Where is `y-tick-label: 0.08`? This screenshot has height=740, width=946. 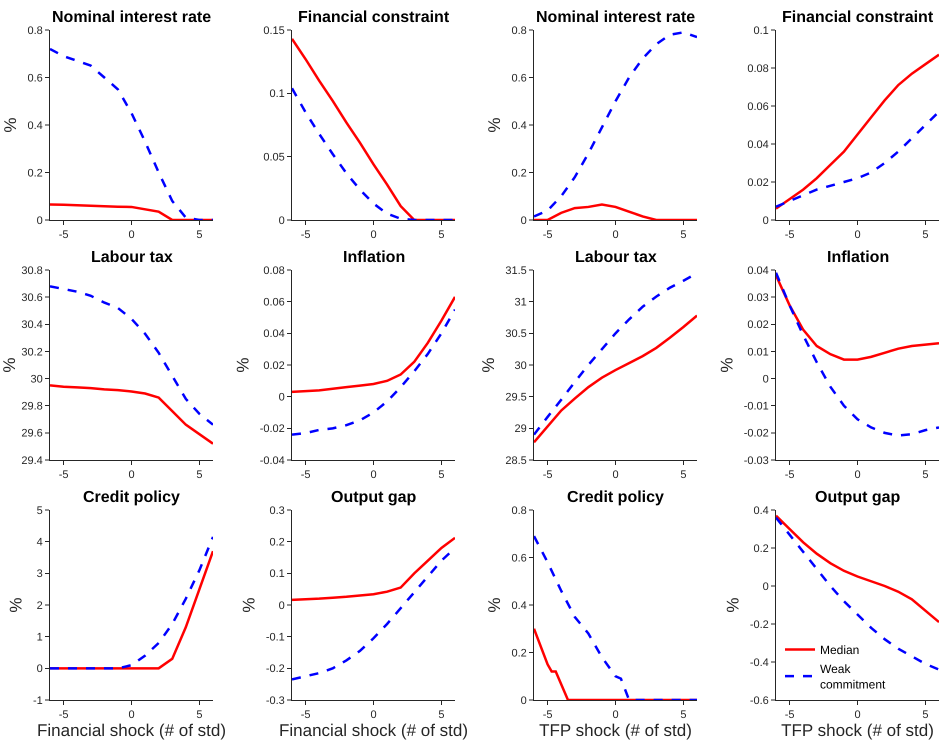
y-tick-label: 0.08 is located at coordinates (274, 270).